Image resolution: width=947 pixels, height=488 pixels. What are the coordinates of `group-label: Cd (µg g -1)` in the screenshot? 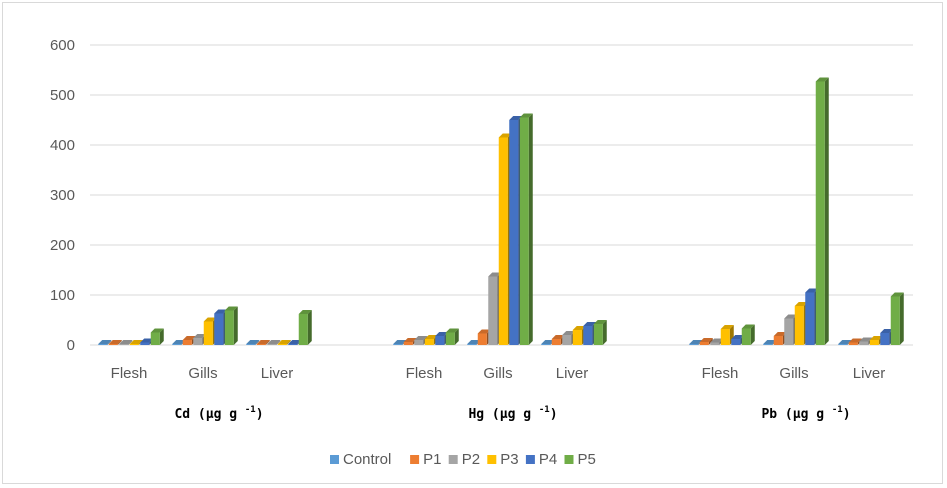 It's located at (218, 413).